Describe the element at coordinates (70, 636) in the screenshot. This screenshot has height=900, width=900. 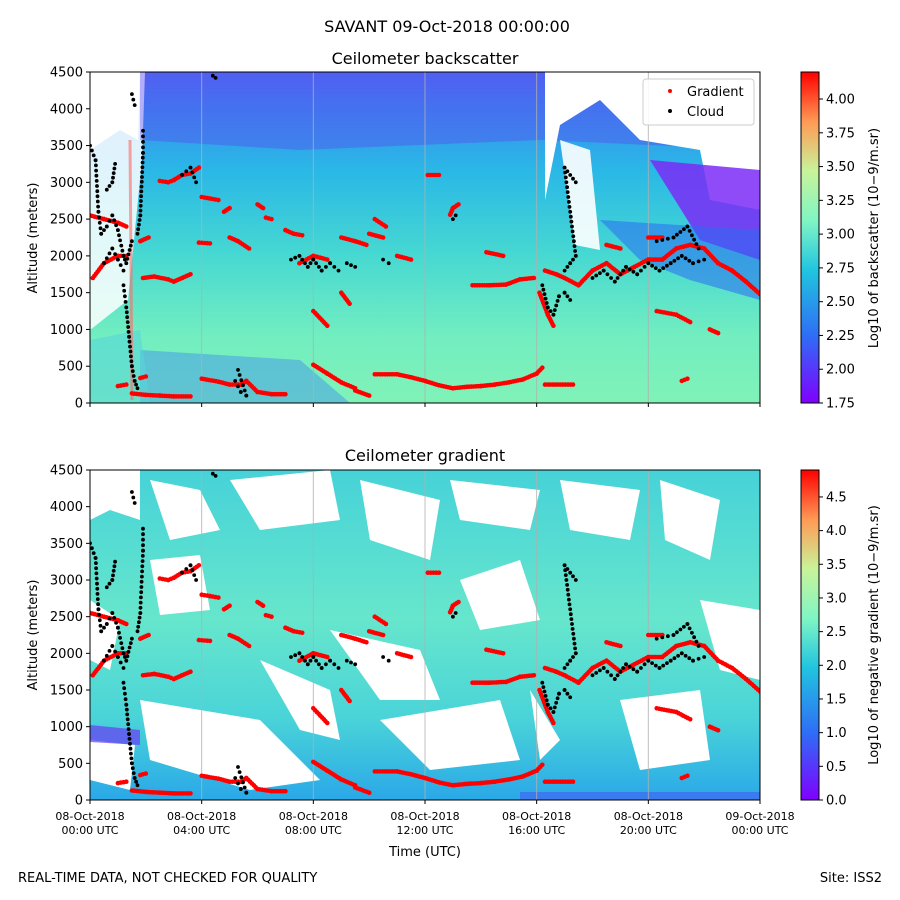
I see `gradient-y-ticks: 0 500 1000 1500 2000 2500 3000 3500 4000 4500` at that location.